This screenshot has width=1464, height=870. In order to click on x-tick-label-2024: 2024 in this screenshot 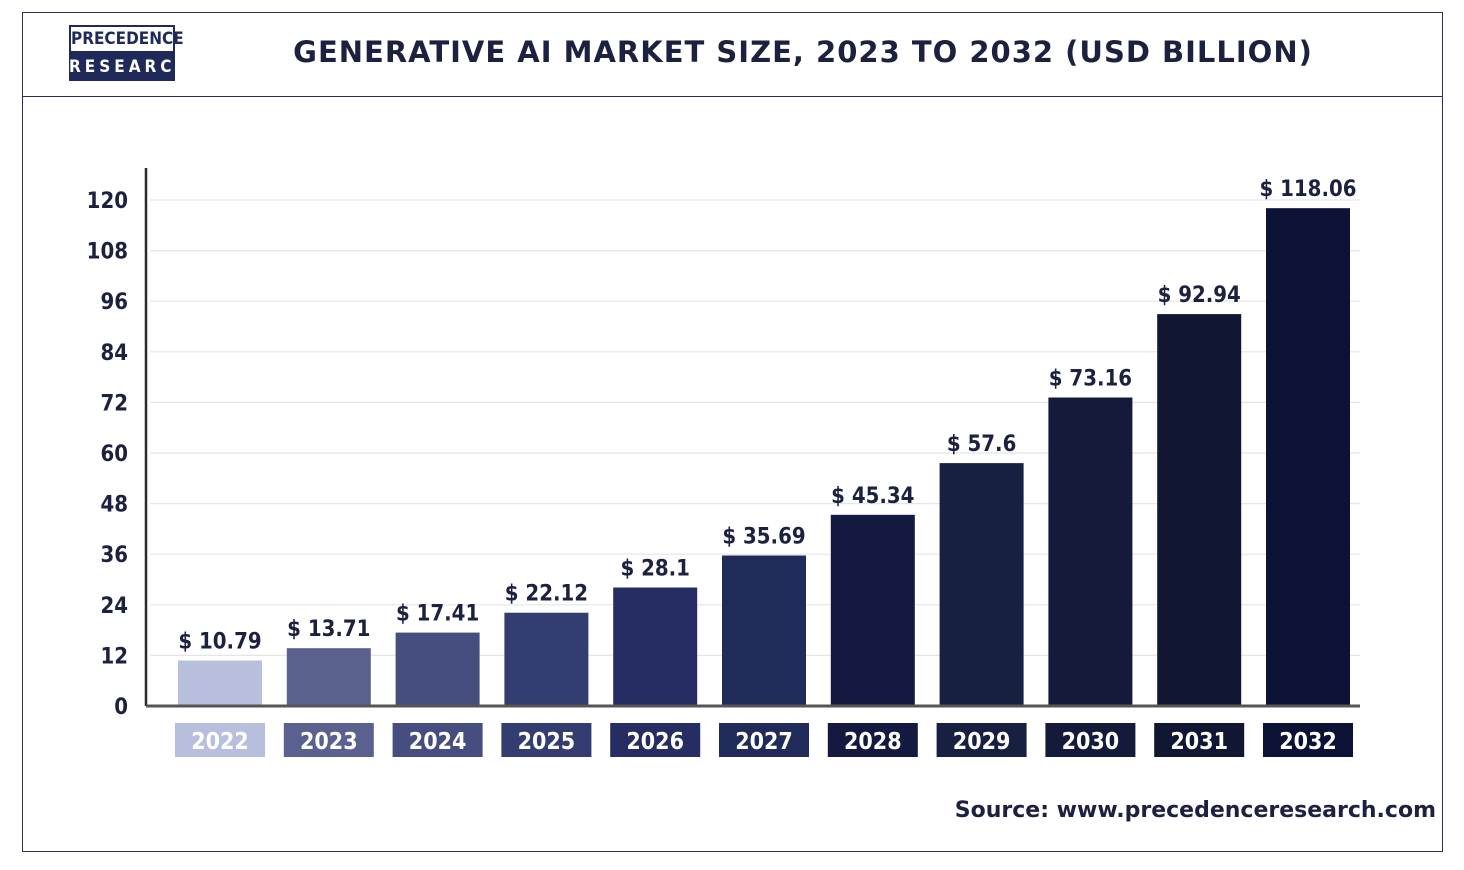, I will do `click(438, 742)`.